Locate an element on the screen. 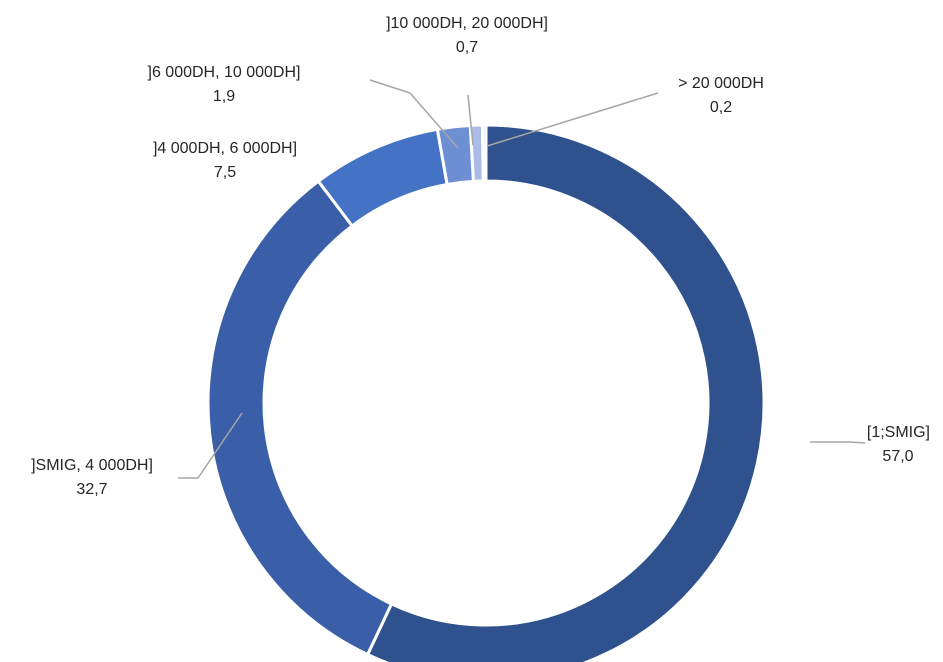 This screenshot has width=943, height=662. value-label: 32,7 is located at coordinates (91, 489).